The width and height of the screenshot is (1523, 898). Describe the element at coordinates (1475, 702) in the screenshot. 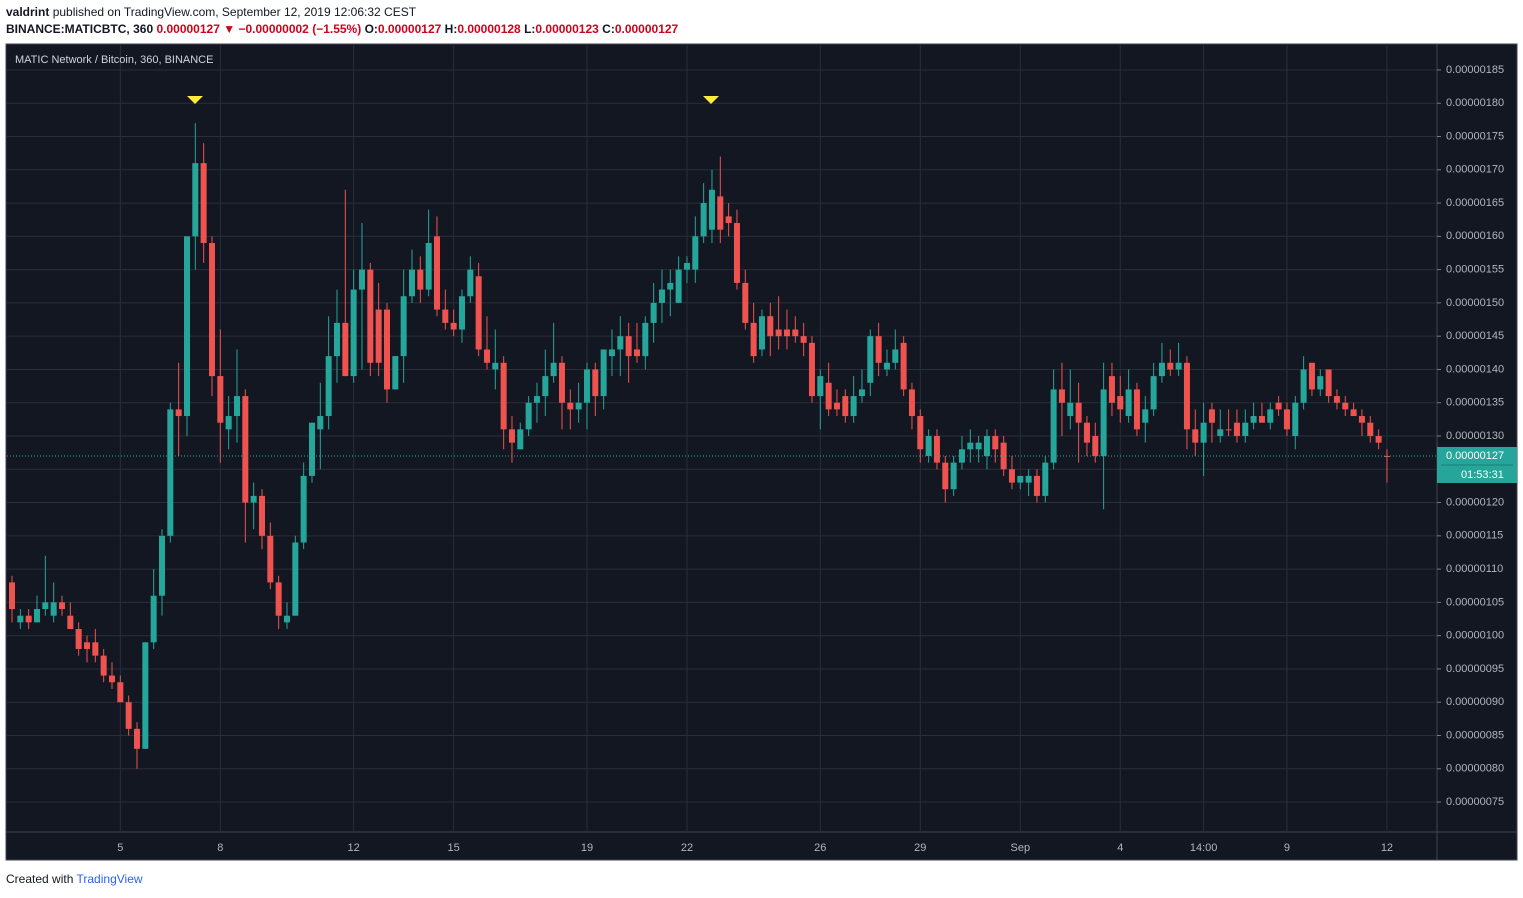

I see `y-tick-label: 0.00000090` at that location.